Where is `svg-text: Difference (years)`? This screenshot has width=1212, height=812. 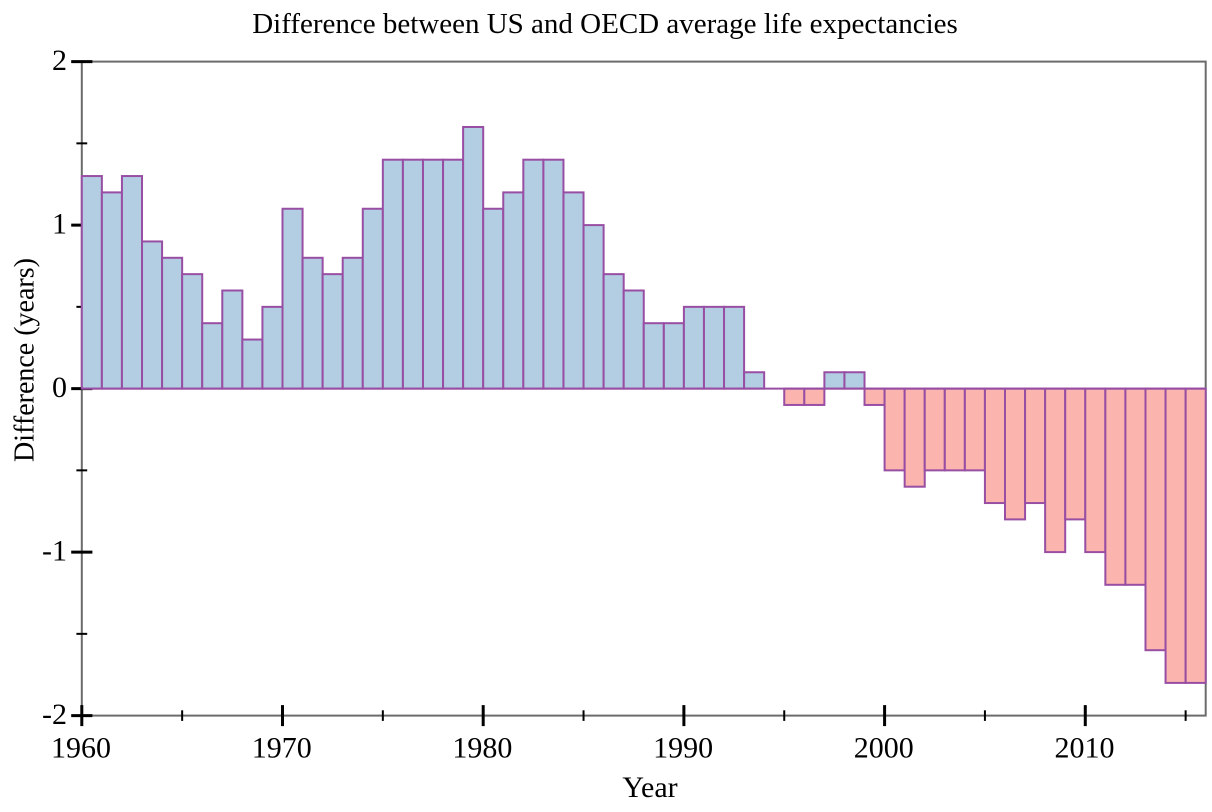 svg-text: Difference (years) is located at coordinates (25, 360).